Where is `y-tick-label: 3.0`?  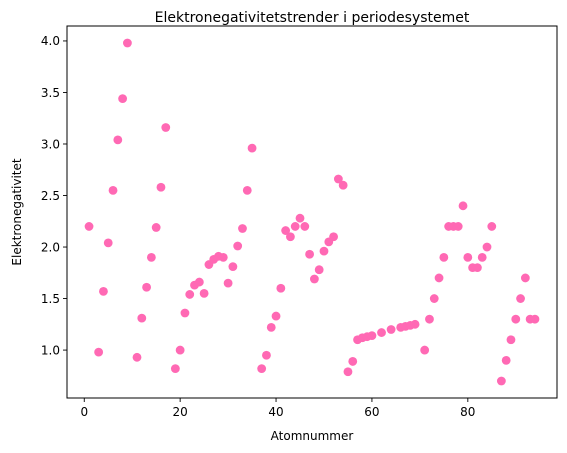 y-tick-label: 3.0 is located at coordinates (50, 144).